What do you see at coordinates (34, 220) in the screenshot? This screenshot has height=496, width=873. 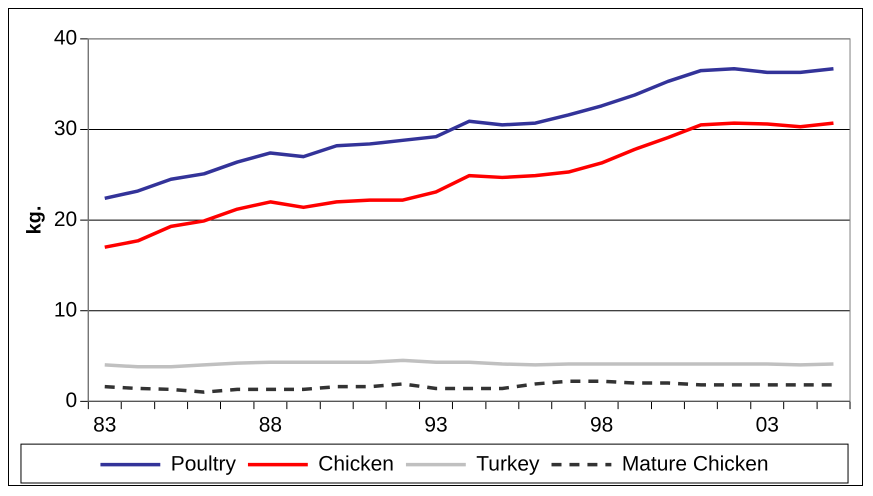 I see `y-axis-title: kg.` at bounding box center [34, 220].